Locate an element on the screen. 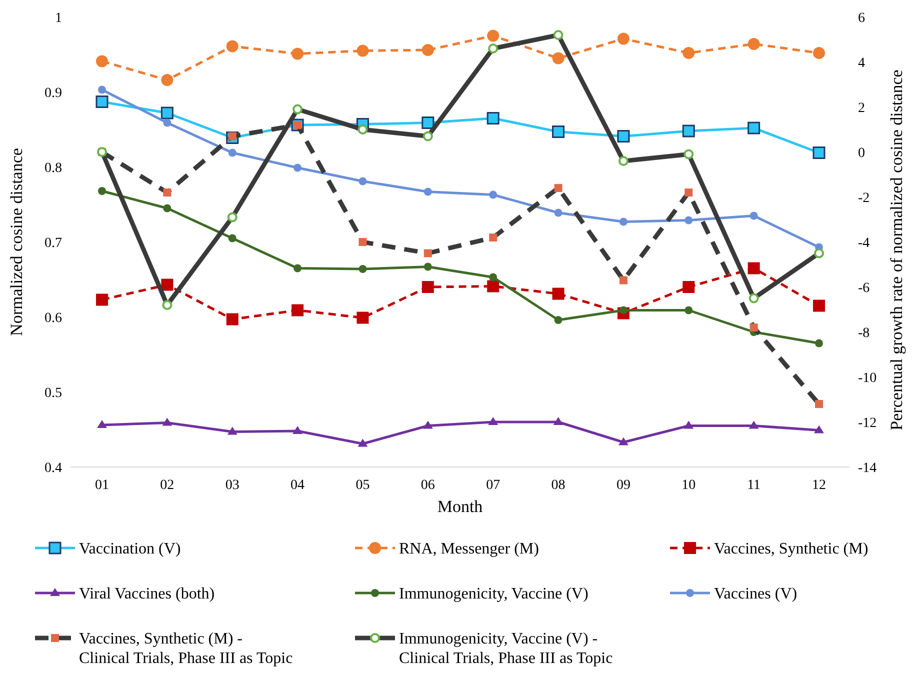 Image resolution: width=914 pixels, height=689 pixels. y2-tick-label: -12 is located at coordinates (867, 423).